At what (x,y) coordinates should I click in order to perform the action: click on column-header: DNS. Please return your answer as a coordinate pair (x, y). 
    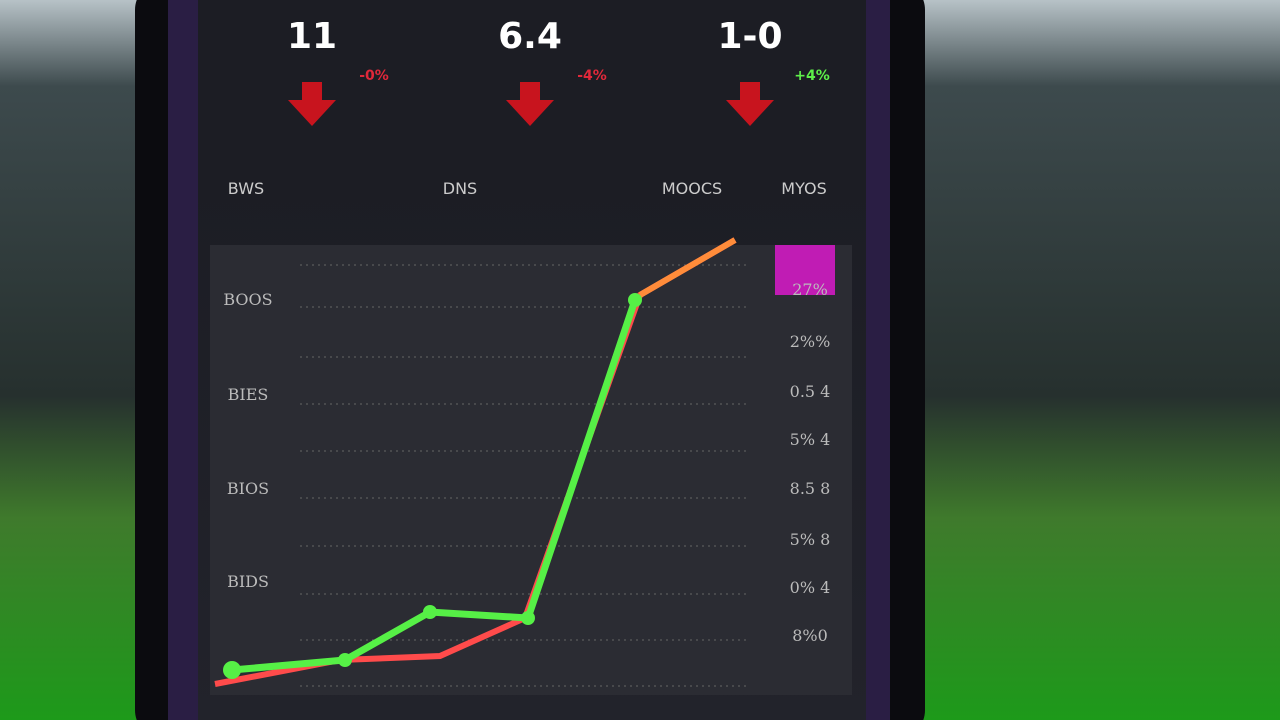
    Looking at the image, I should click on (460, 188).